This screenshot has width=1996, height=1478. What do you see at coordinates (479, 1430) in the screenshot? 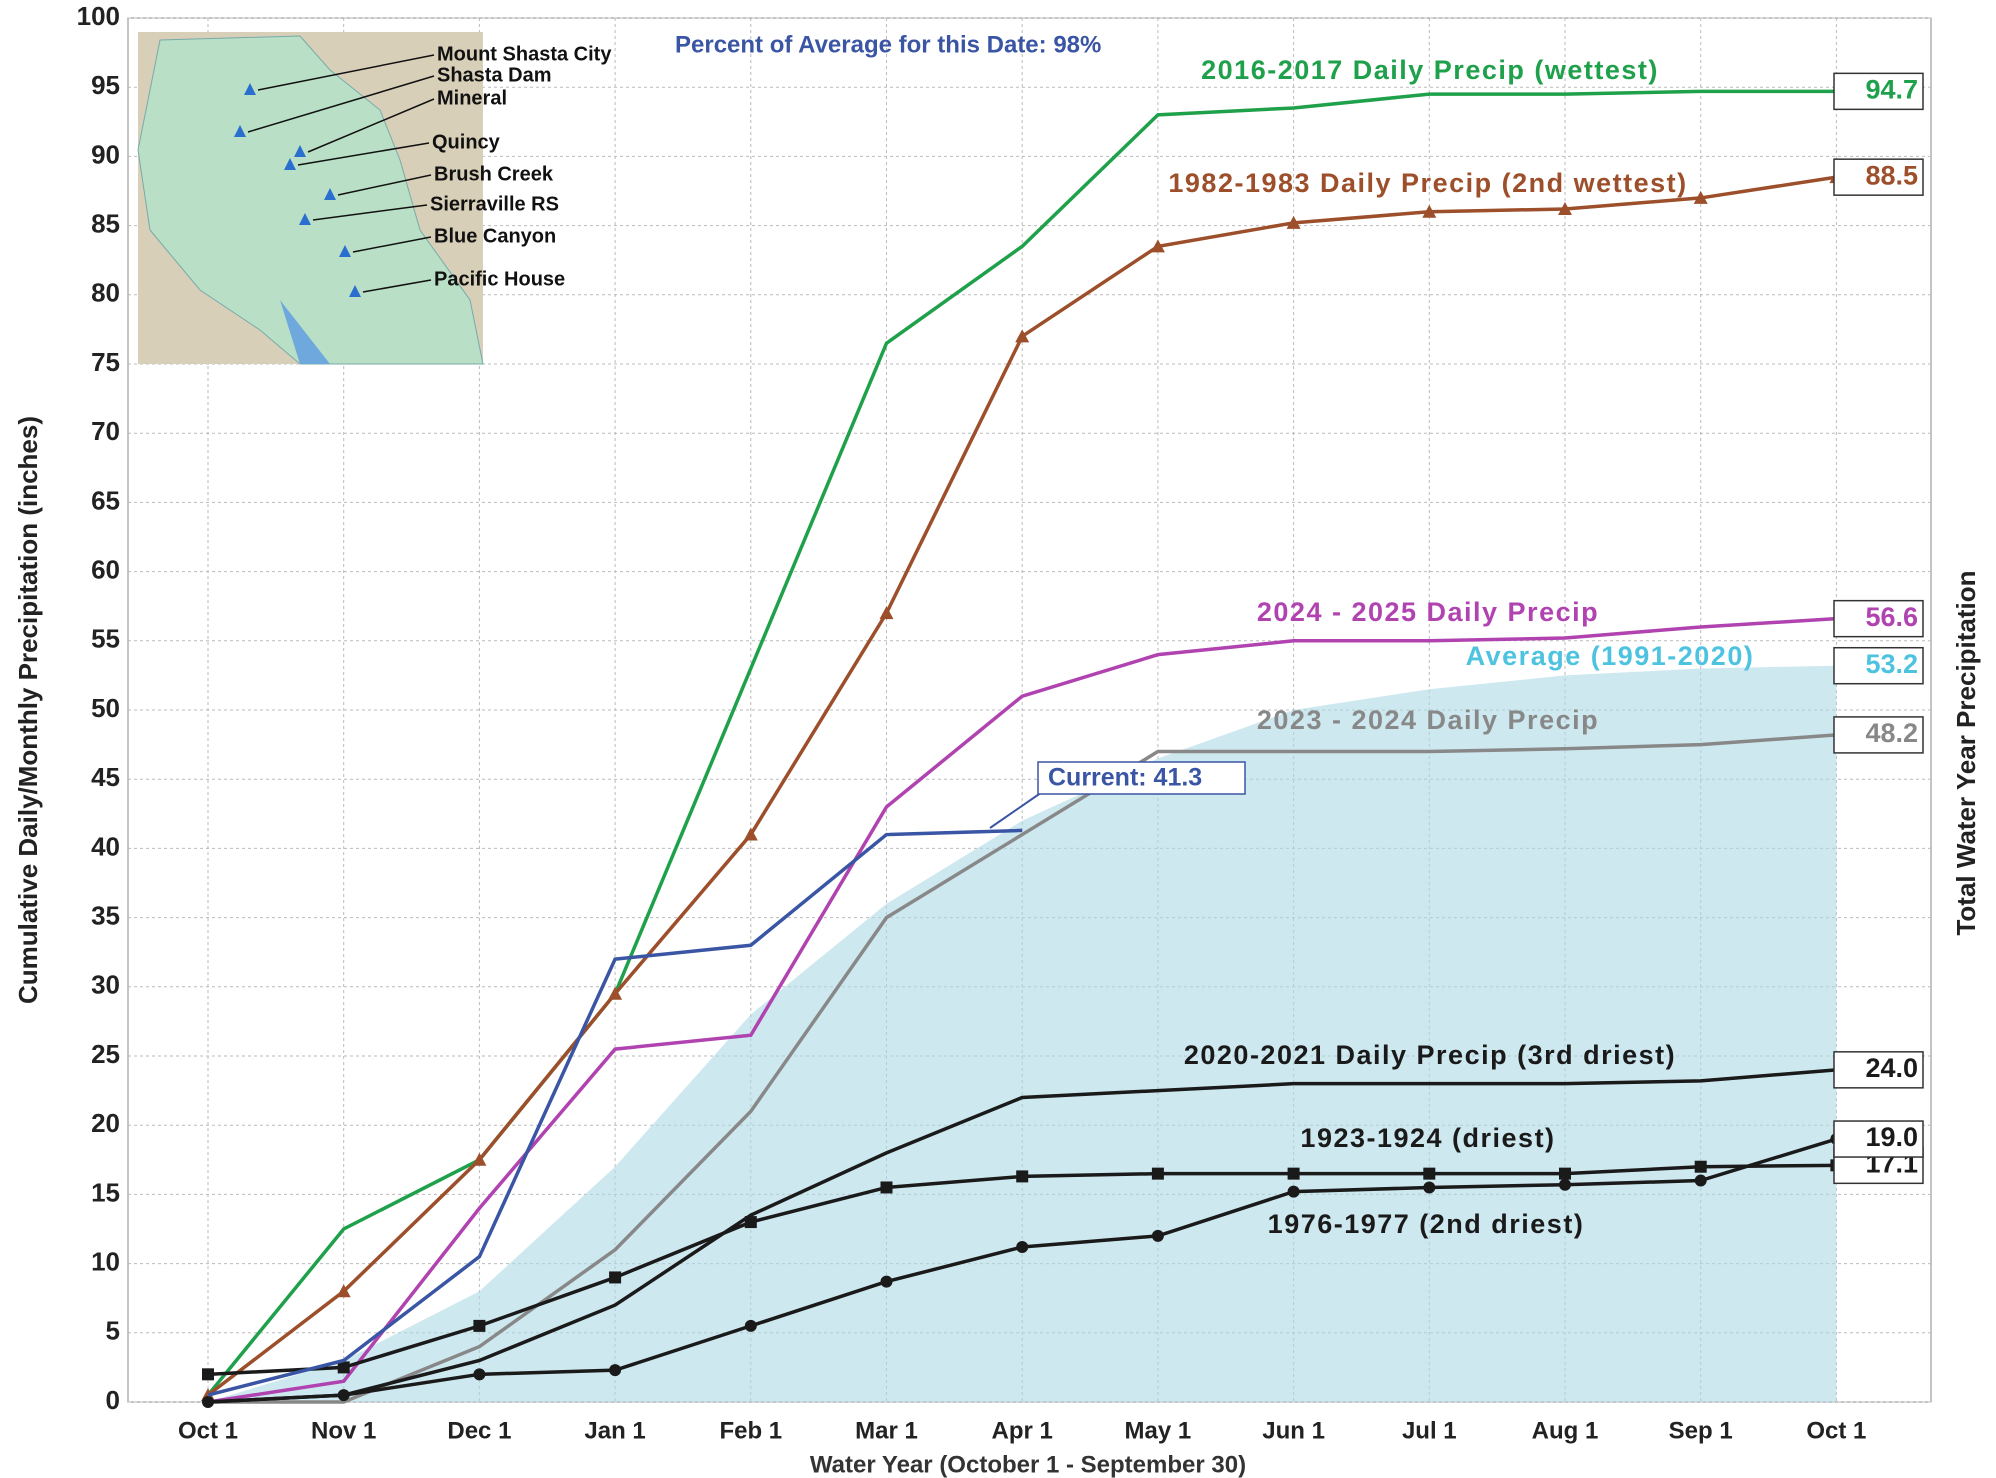
I see `x-tick-label: Dec 1` at bounding box center [479, 1430].